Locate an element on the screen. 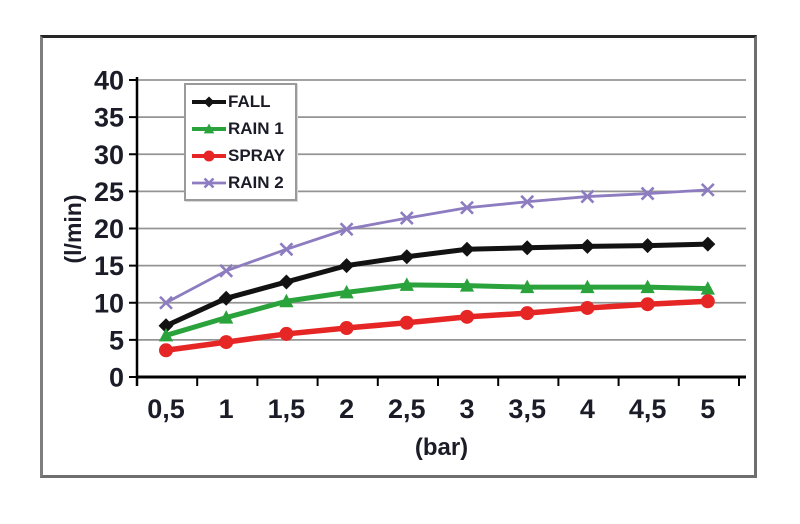 The height and width of the screenshot is (524, 800). x-tick-label: 0,5 is located at coordinates (166, 409).